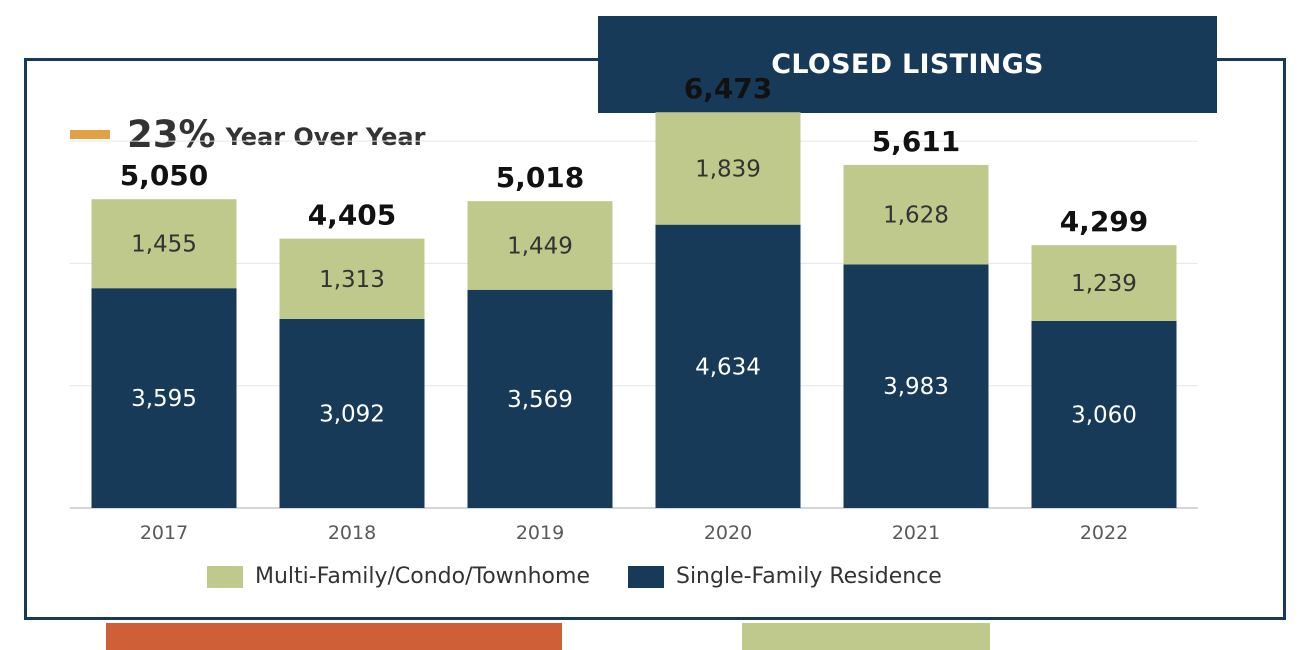  I want to click on data-label-single-family-2021: 3,983, so click(916, 387).